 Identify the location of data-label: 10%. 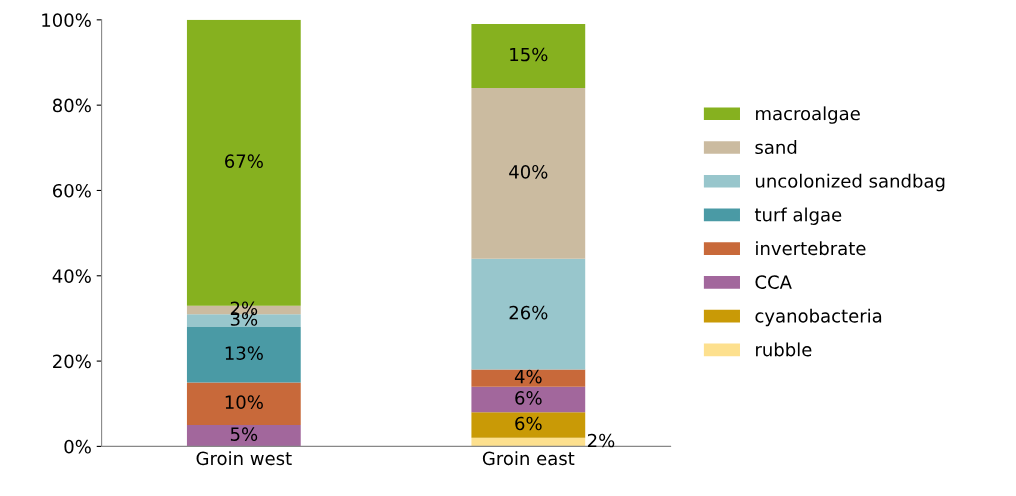
(244, 402).